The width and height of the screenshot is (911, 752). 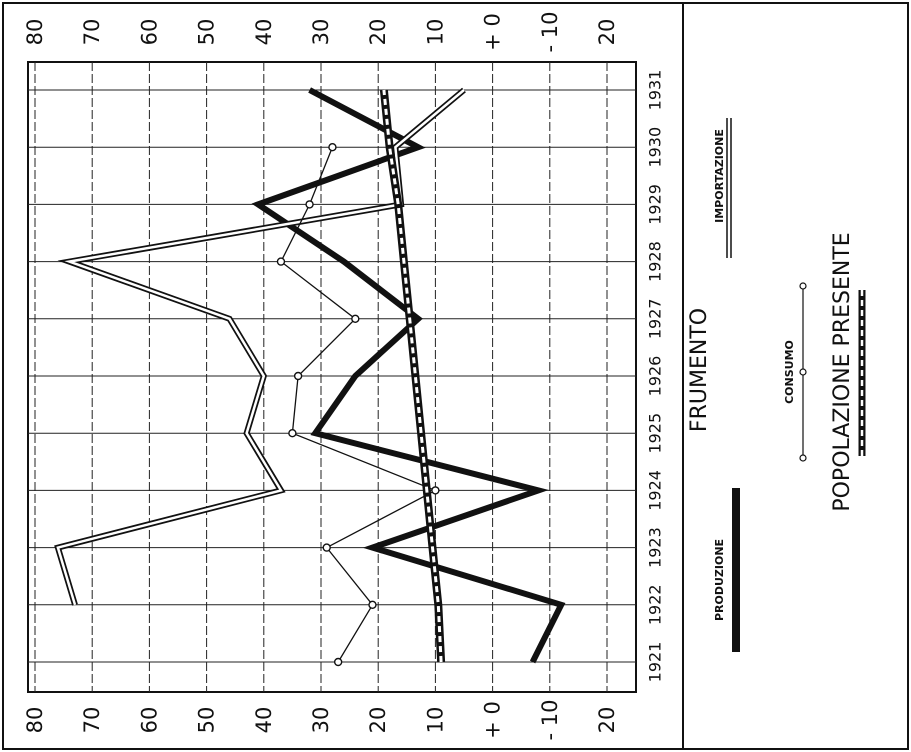 I want to click on y-tick-top-9: - 10, so click(x=550, y=32).